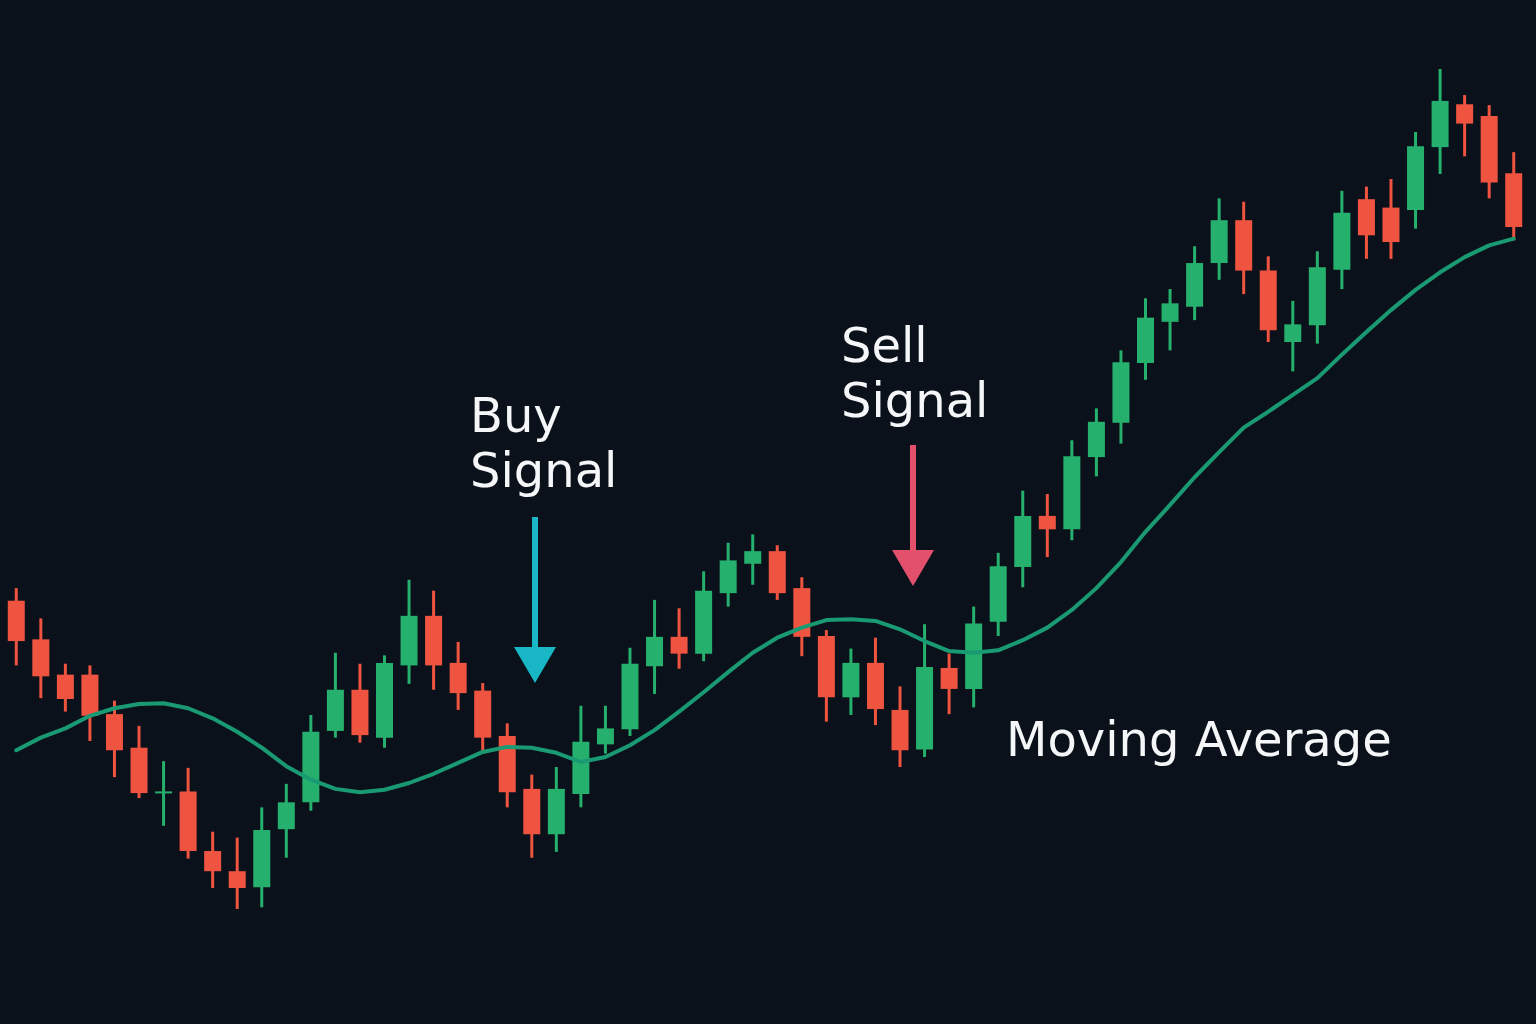  What do you see at coordinates (544, 443) in the screenshot?
I see `annotation: Buy Signal` at bounding box center [544, 443].